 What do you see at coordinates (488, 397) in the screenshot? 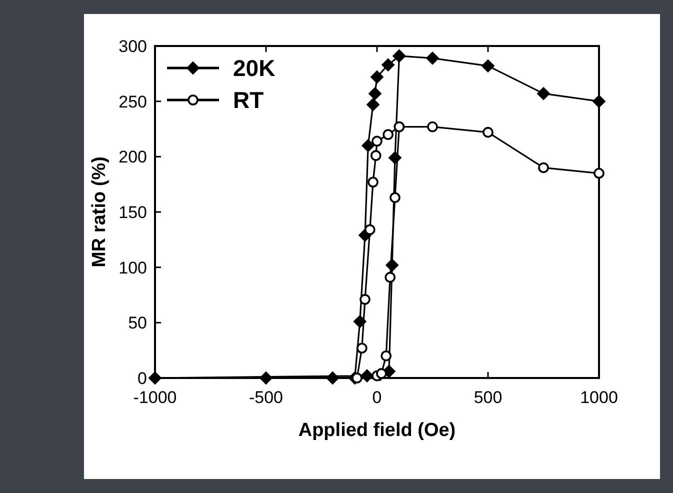
I see `x-tick-label: 500` at bounding box center [488, 397].